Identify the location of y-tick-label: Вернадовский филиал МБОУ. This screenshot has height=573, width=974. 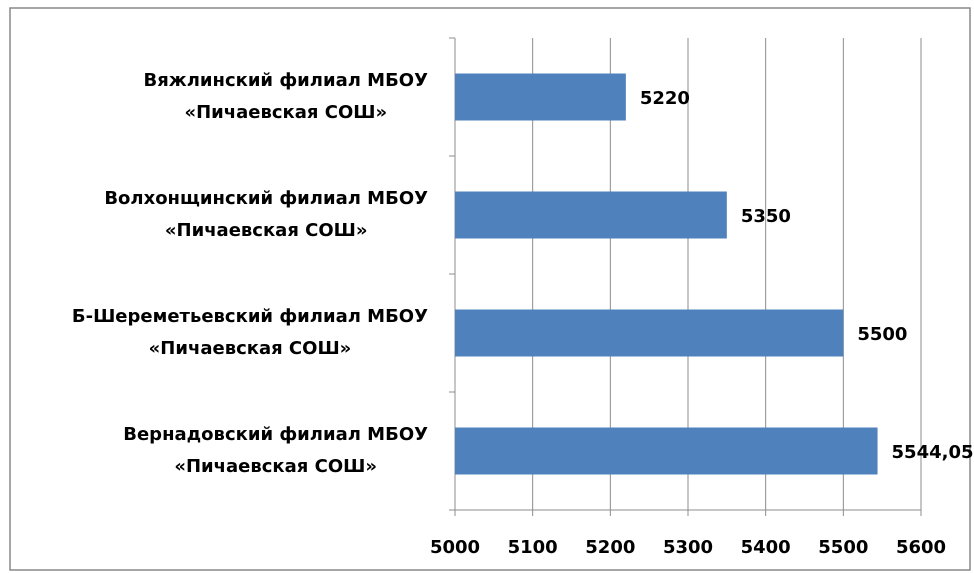
(275, 434).